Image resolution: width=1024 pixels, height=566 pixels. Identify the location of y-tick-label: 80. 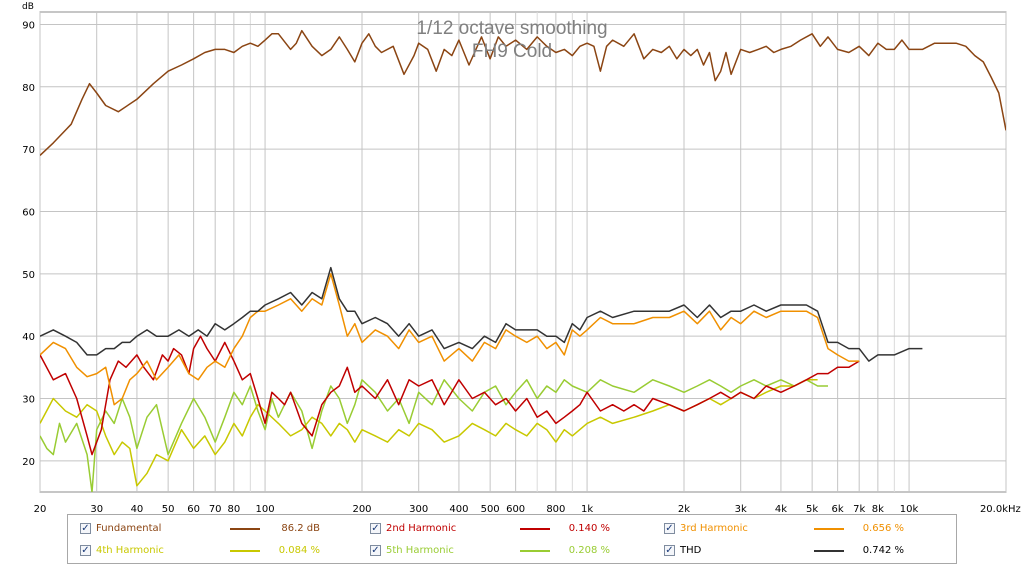
(28, 88).